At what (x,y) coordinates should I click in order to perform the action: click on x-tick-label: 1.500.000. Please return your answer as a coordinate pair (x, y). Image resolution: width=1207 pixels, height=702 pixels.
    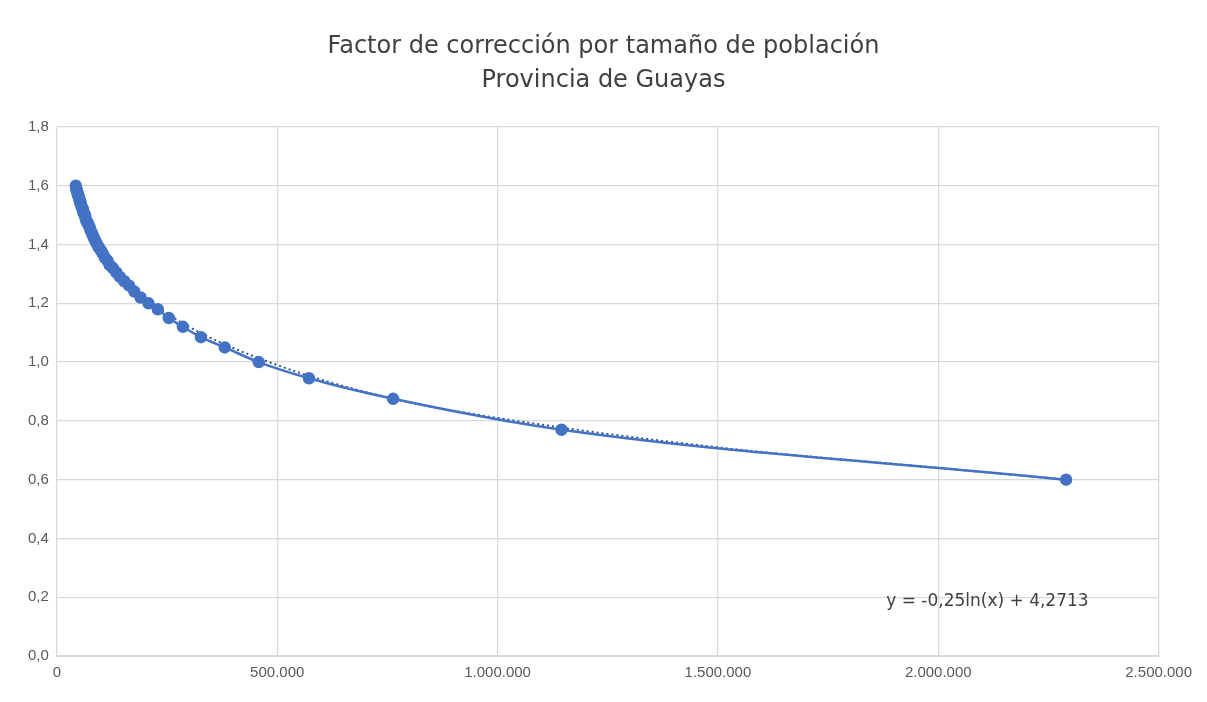
    Looking at the image, I should click on (718, 672).